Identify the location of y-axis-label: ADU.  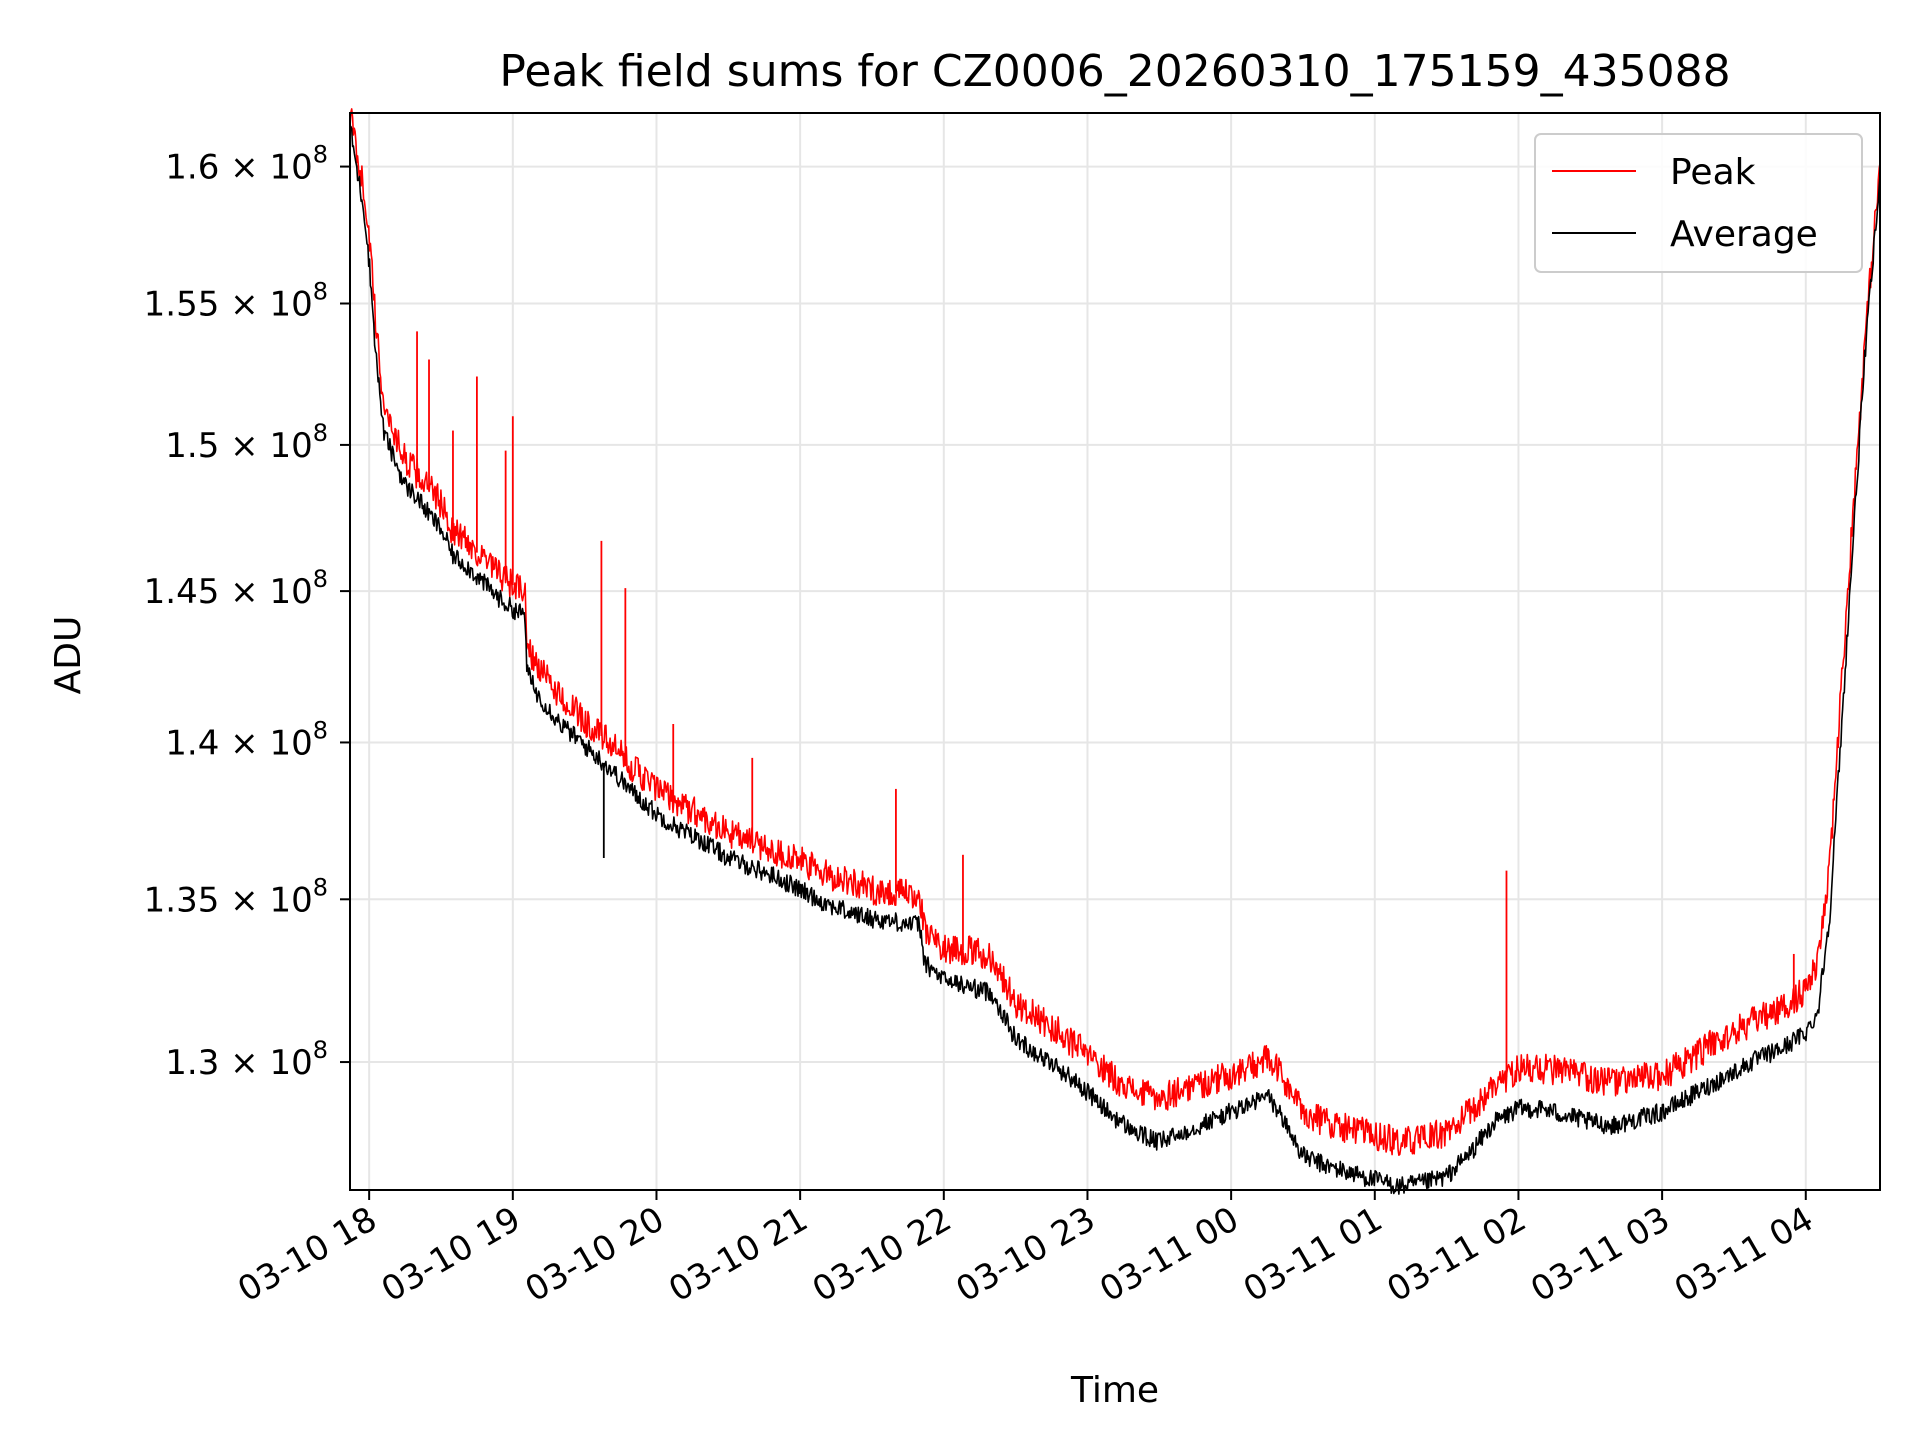
(68, 655).